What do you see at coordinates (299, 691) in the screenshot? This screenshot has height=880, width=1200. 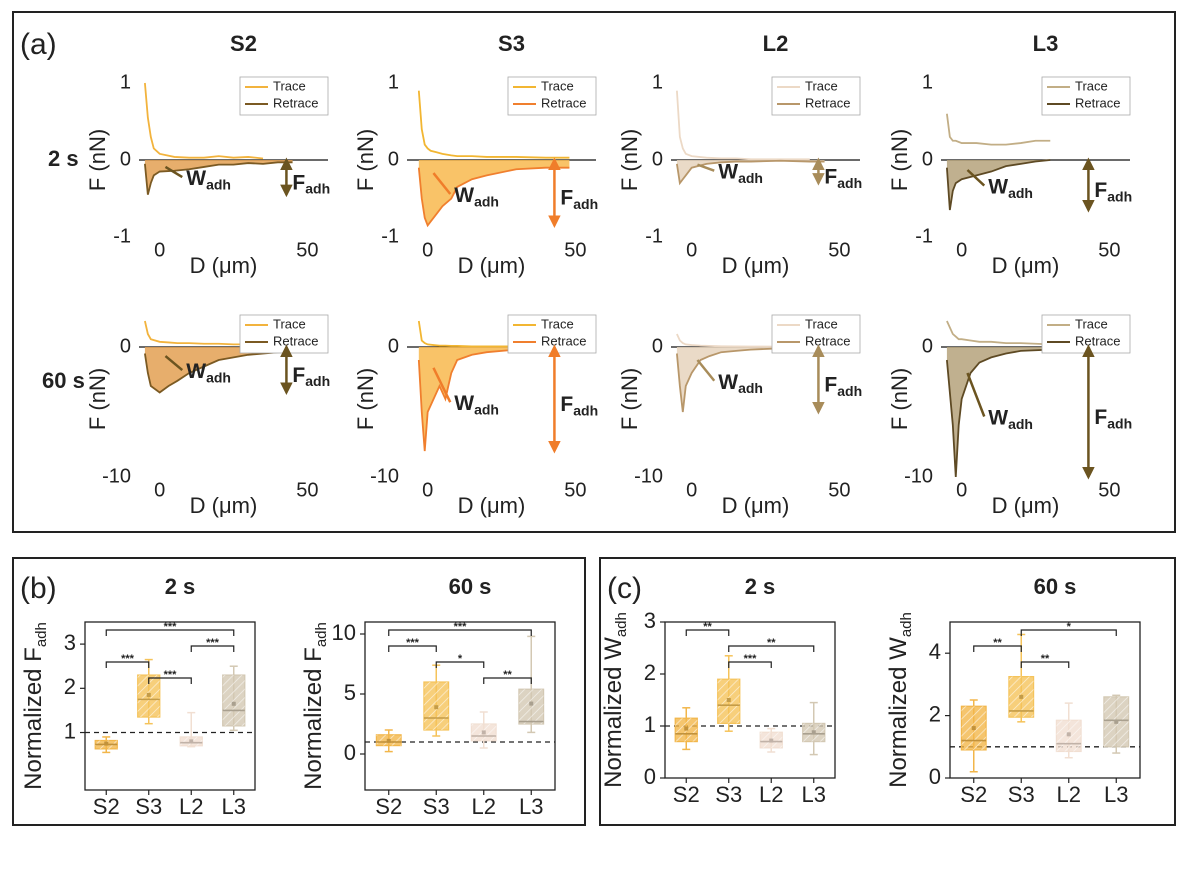 I see `panel-frame` at bounding box center [299, 691].